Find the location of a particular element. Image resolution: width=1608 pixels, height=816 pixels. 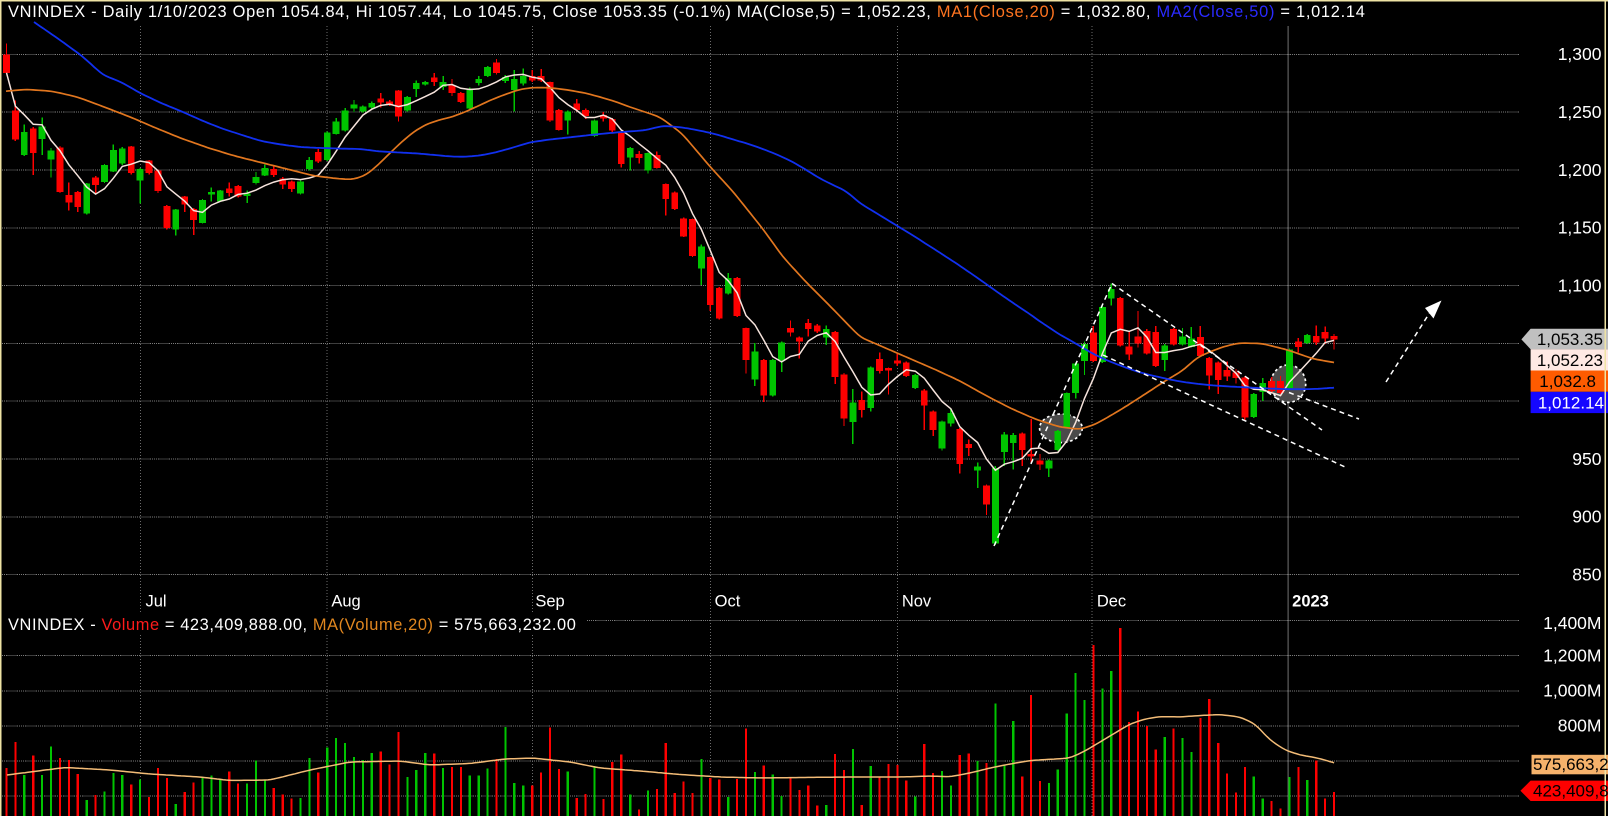

svg-text: 1,400M is located at coordinates (1572, 623).